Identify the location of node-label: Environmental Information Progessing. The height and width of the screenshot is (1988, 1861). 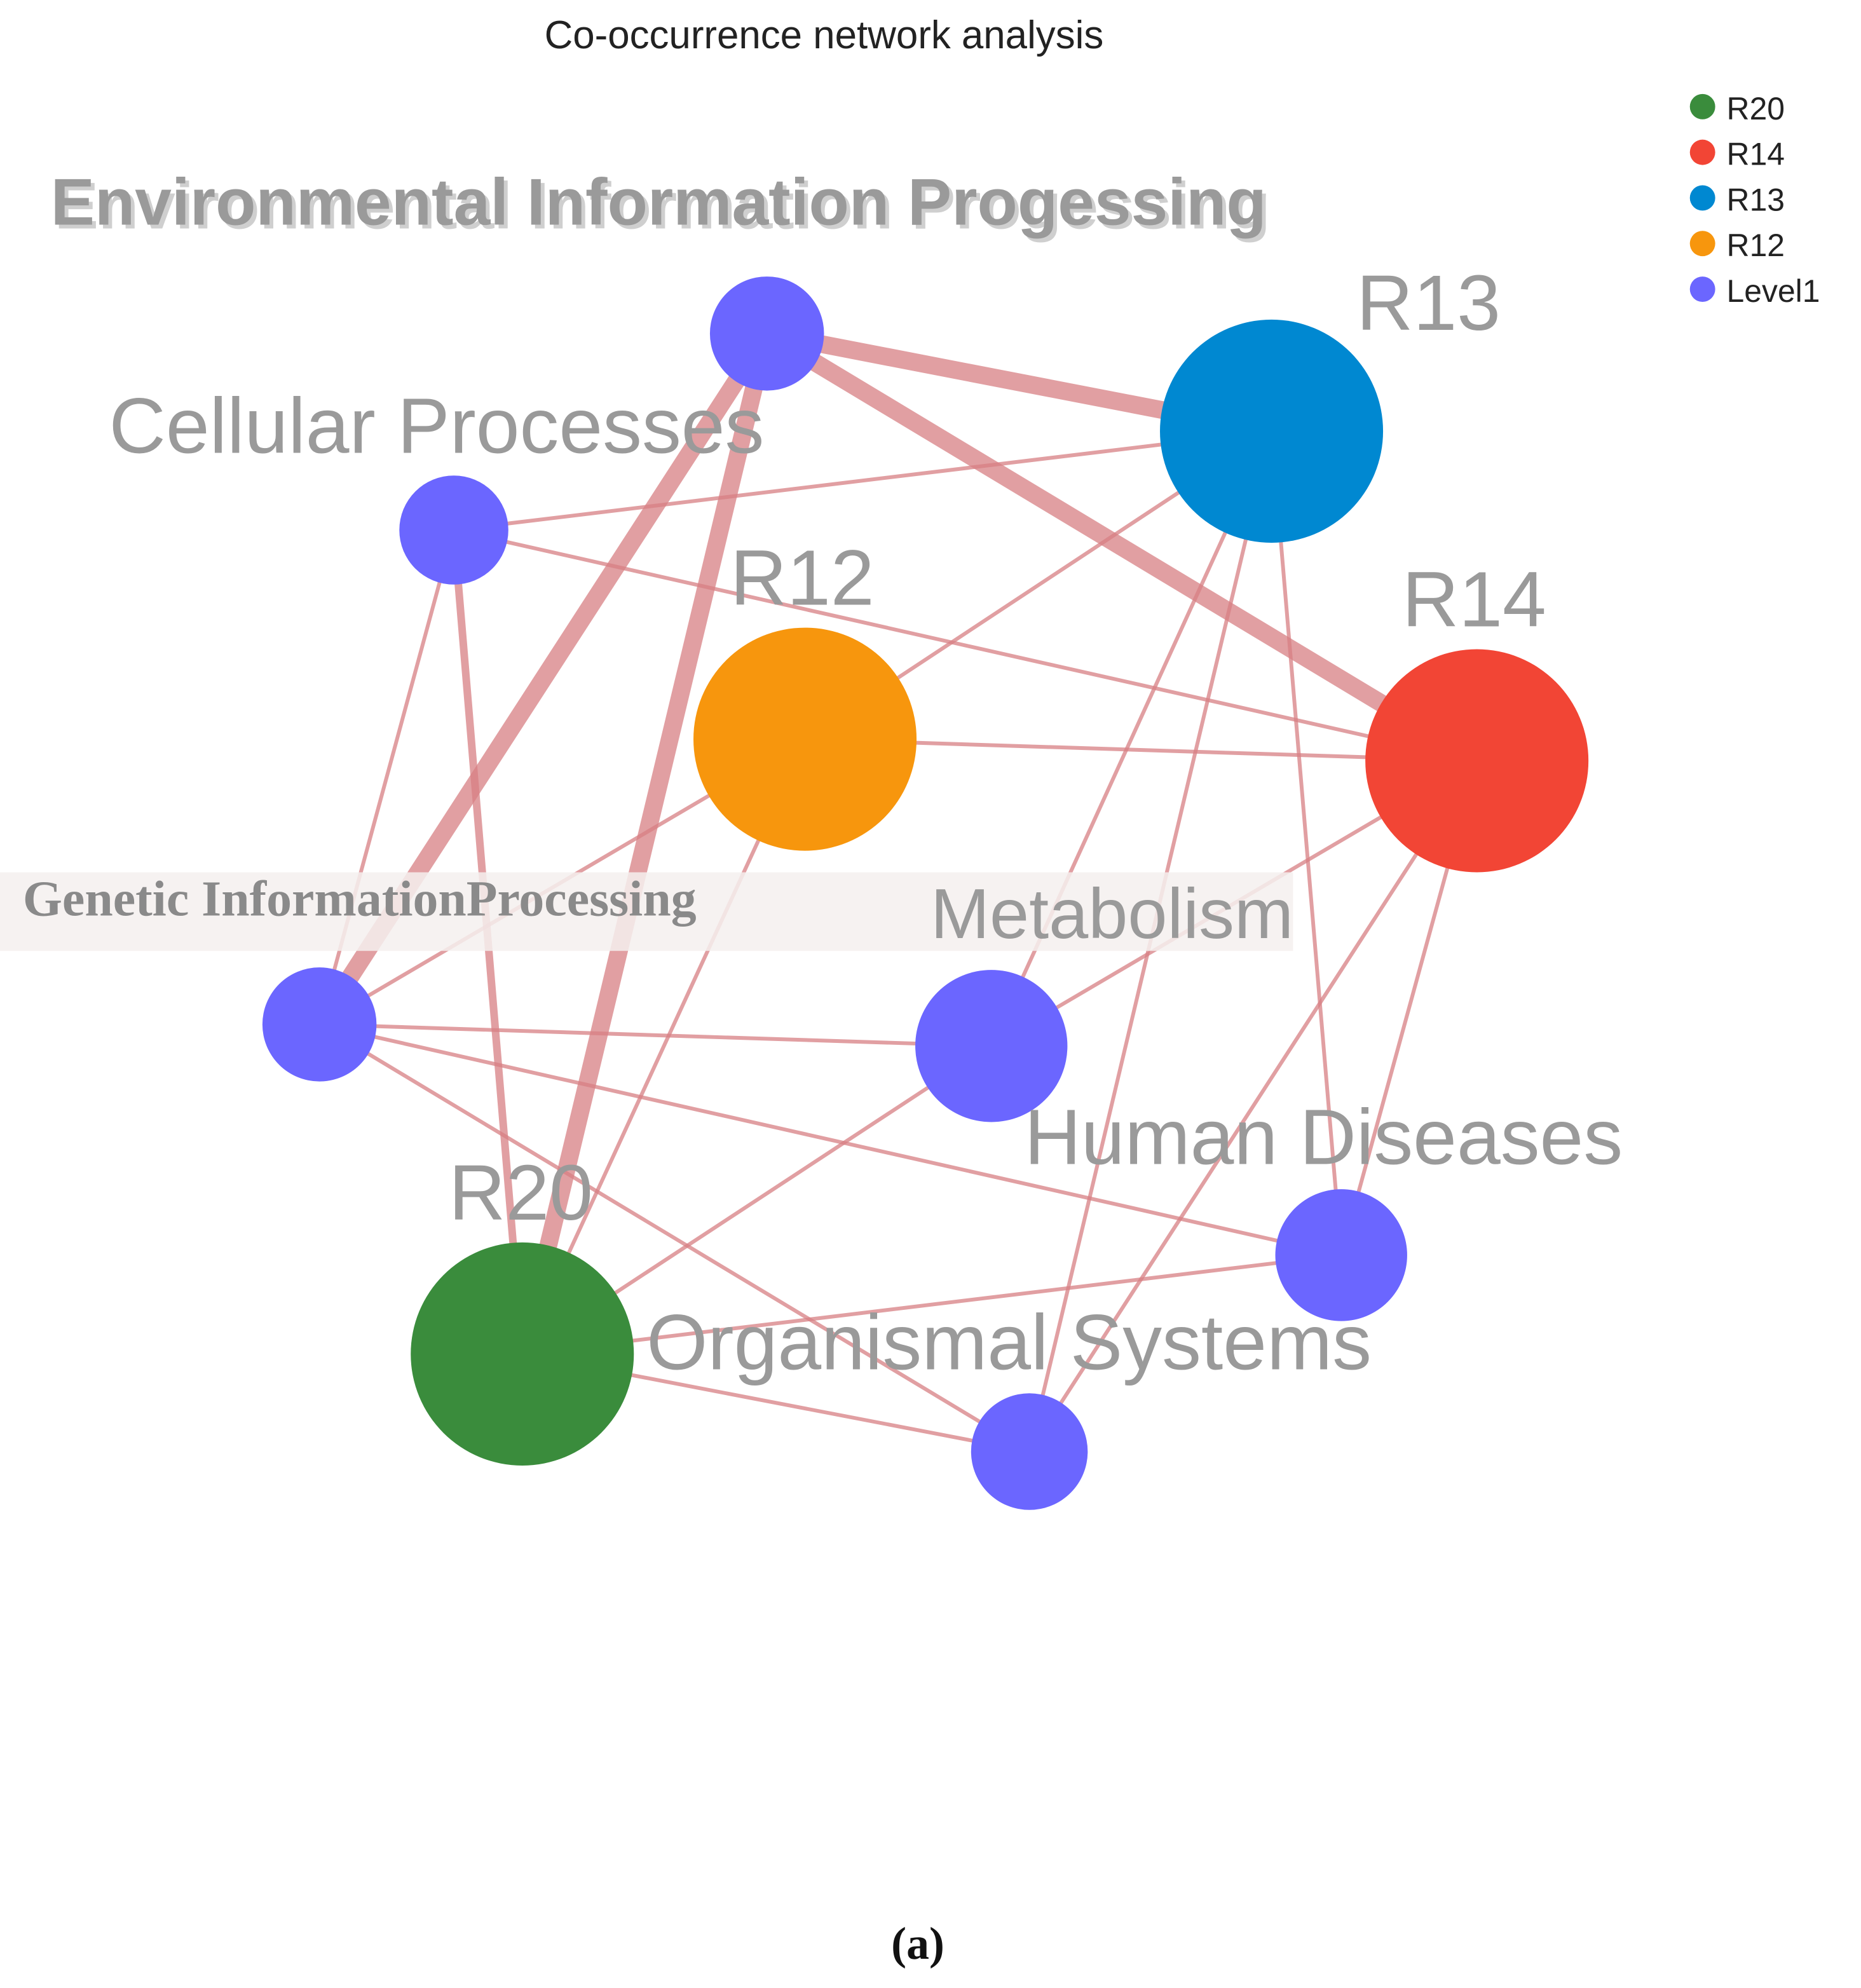
(659, 201).